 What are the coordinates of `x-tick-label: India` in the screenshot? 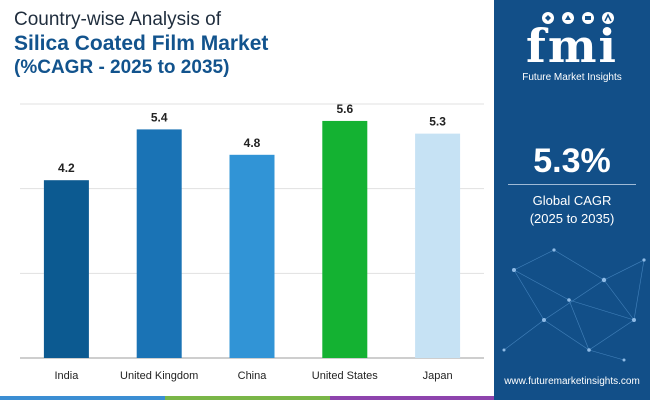 It's located at (66, 376).